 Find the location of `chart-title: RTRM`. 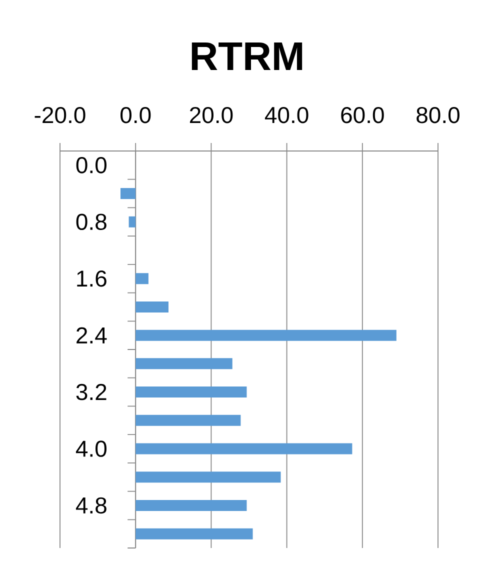

chart-title: RTRM is located at coordinates (247, 56).